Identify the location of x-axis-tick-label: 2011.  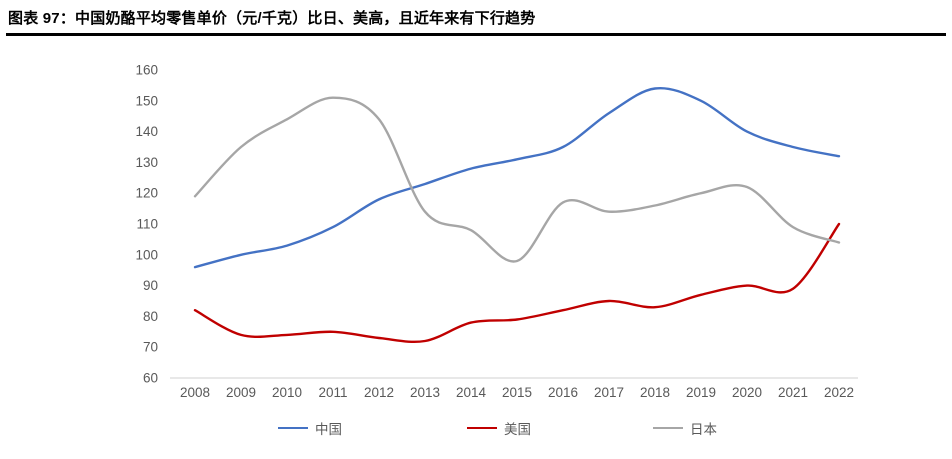
(332, 392).